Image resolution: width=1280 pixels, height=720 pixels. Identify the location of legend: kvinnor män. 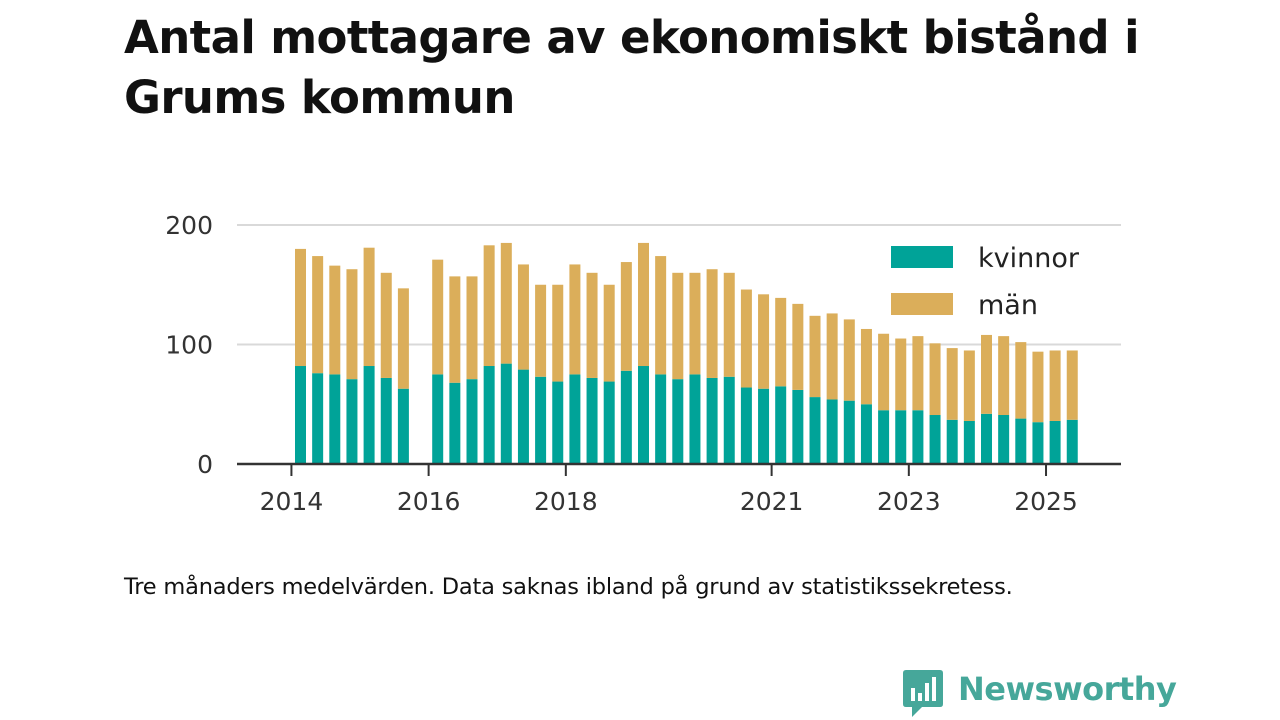
(985, 282).